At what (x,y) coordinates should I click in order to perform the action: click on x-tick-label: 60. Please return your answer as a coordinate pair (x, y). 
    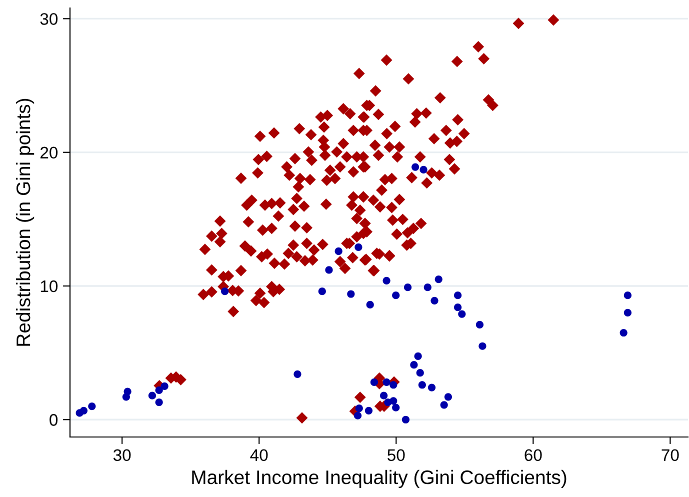
    Looking at the image, I should click on (533, 455).